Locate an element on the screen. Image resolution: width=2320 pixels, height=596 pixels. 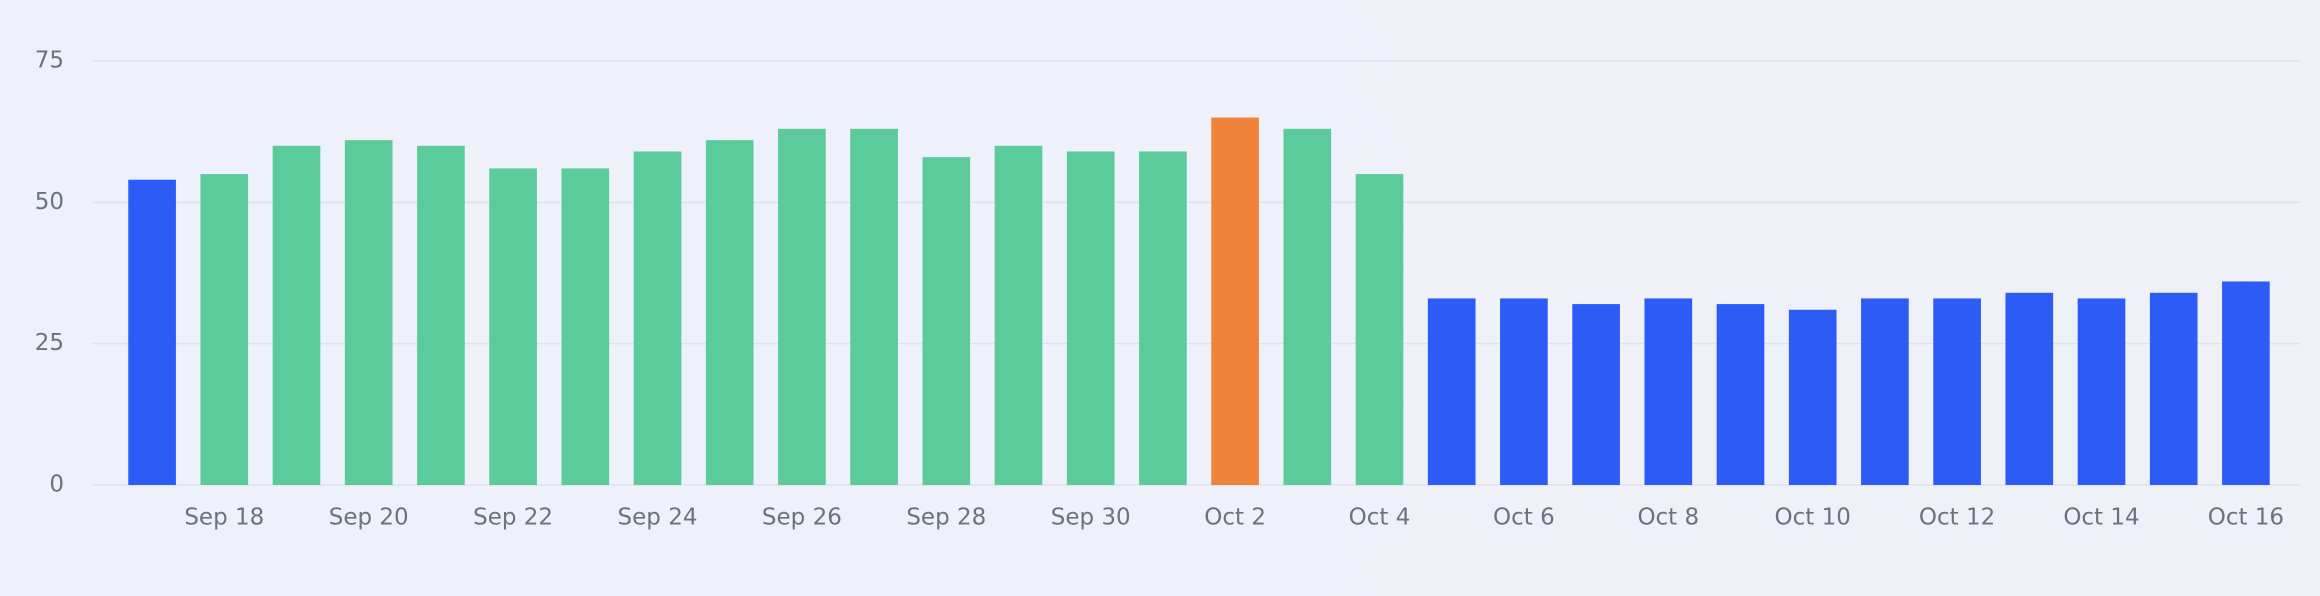
x-tick-label: Sep 30 is located at coordinates (1091, 518).